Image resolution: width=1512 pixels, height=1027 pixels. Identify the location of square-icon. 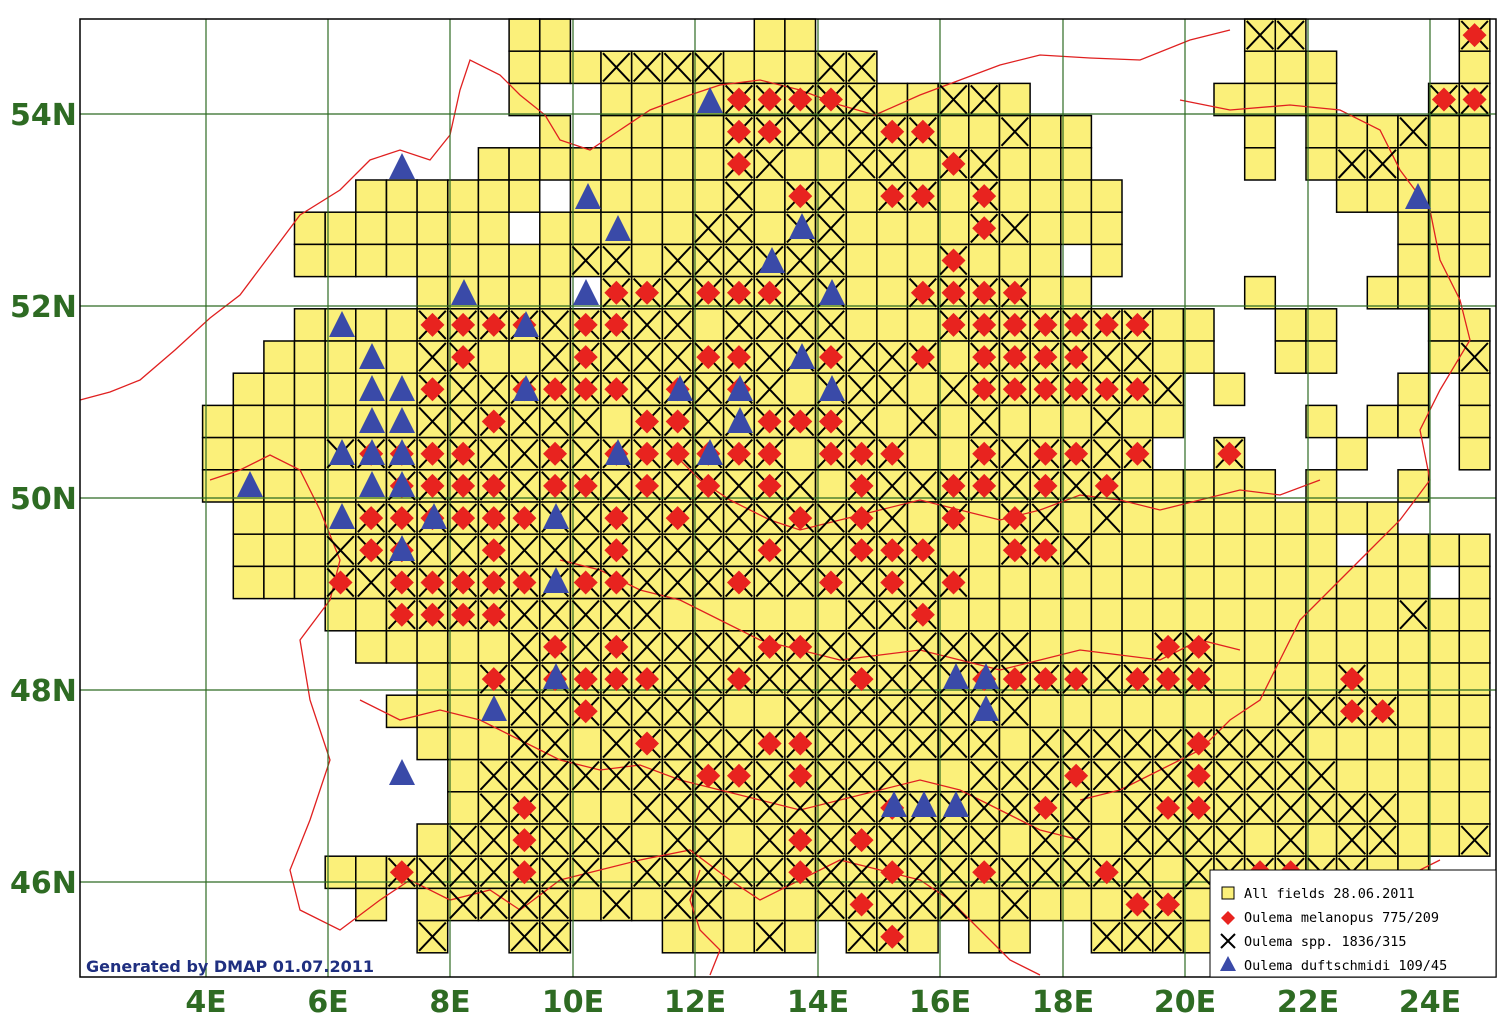
(1228, 893).